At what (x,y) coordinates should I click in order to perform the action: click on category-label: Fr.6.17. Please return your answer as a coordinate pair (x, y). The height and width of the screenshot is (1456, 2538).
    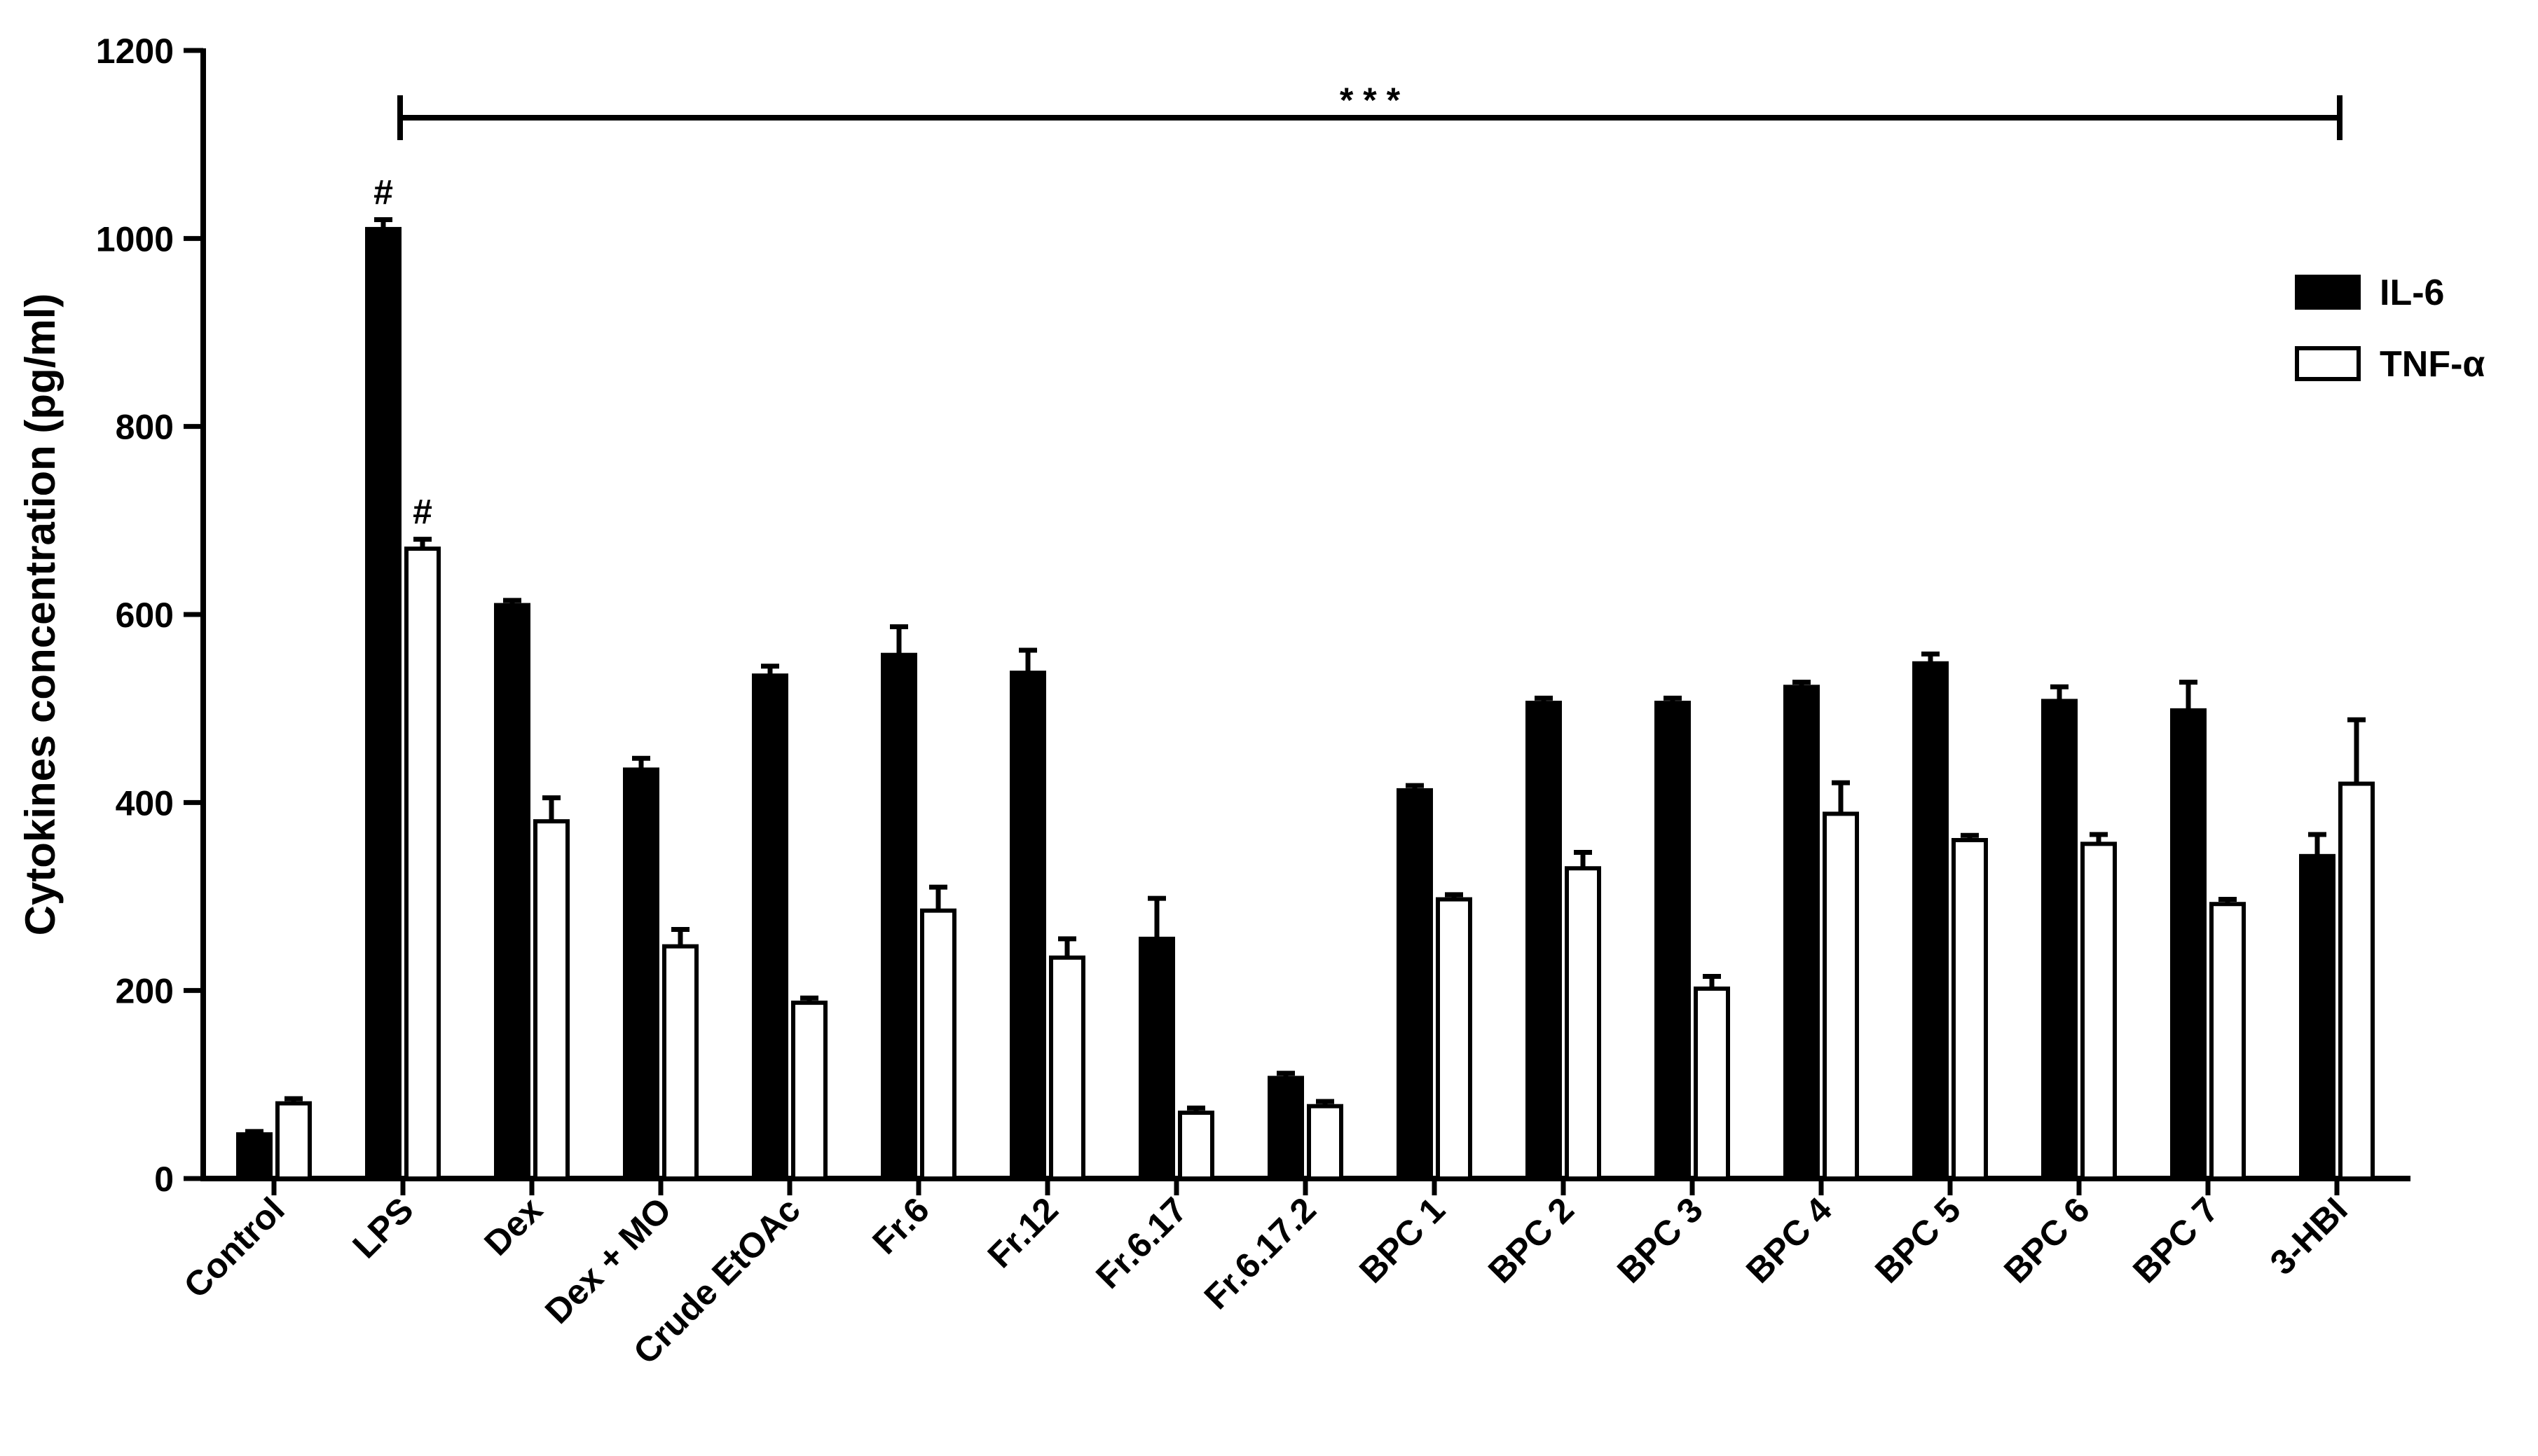
    Looking at the image, I should click on (1141, 1243).